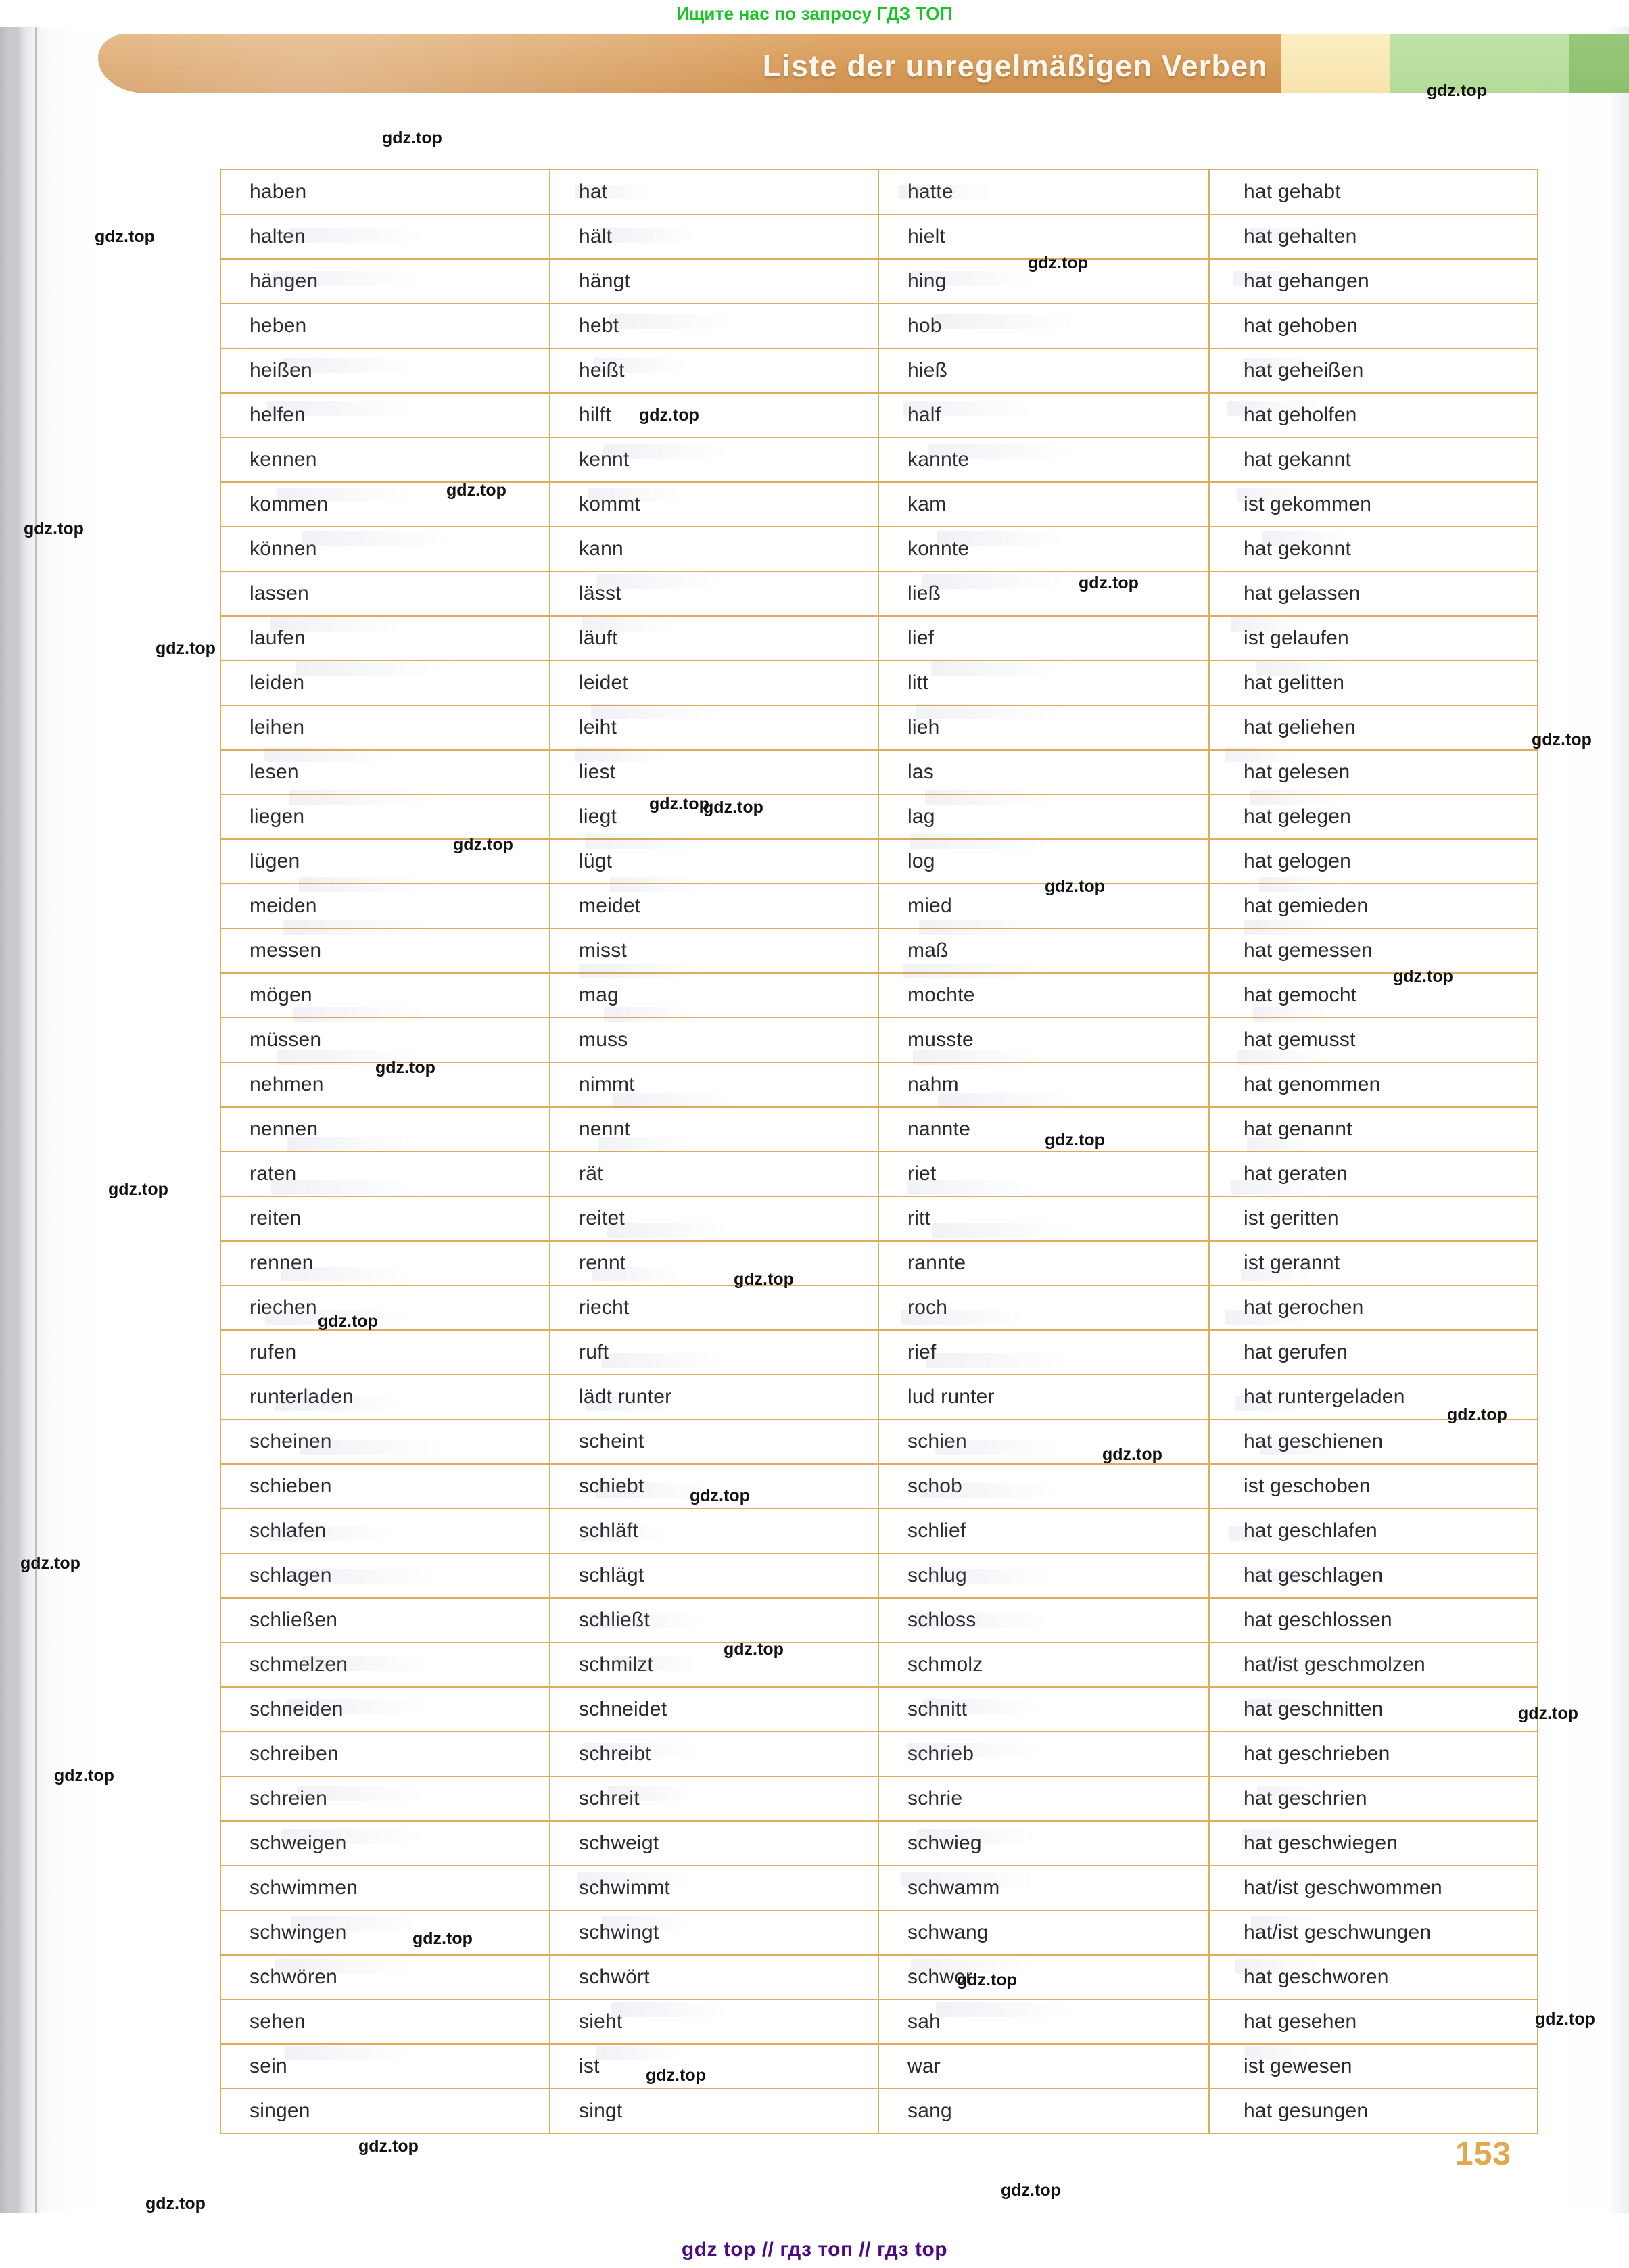  I want to click on verb-cell: leihen, so click(385, 728).